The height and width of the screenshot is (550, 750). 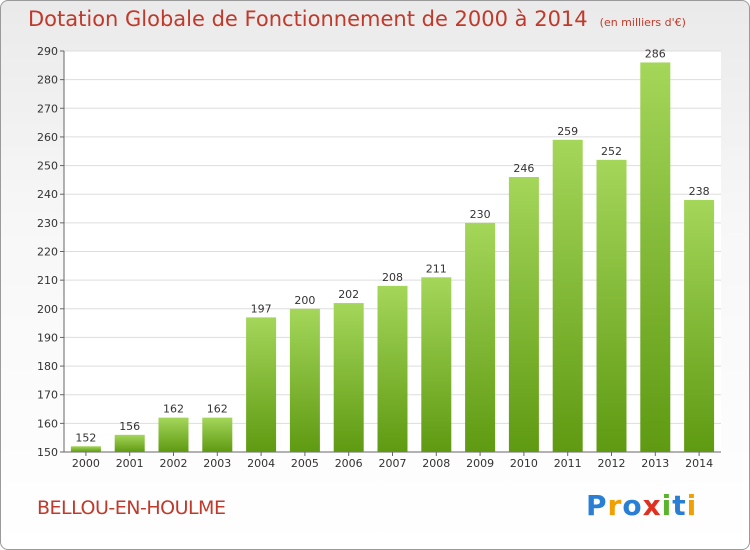 I want to click on y-tick-label: 280, so click(x=47, y=80).